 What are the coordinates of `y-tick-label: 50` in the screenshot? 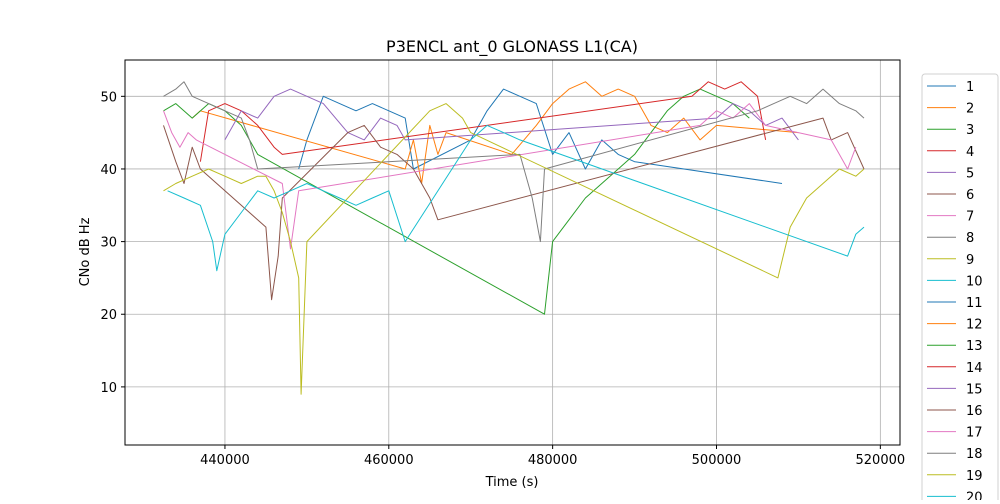 It's located at (108, 97).